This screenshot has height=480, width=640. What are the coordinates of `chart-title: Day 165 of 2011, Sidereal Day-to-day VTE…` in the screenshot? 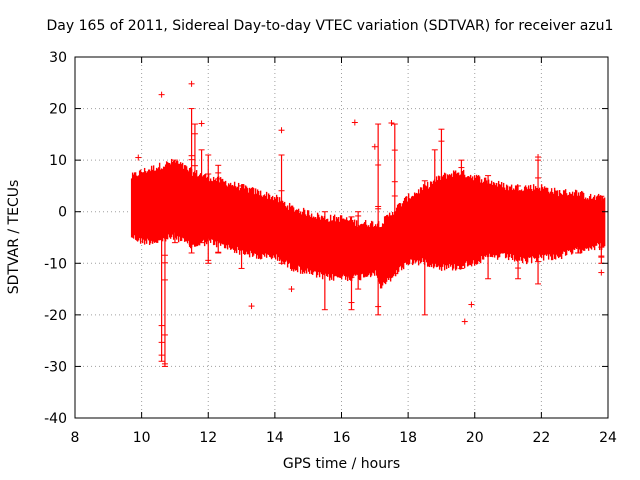 It's located at (330, 26).